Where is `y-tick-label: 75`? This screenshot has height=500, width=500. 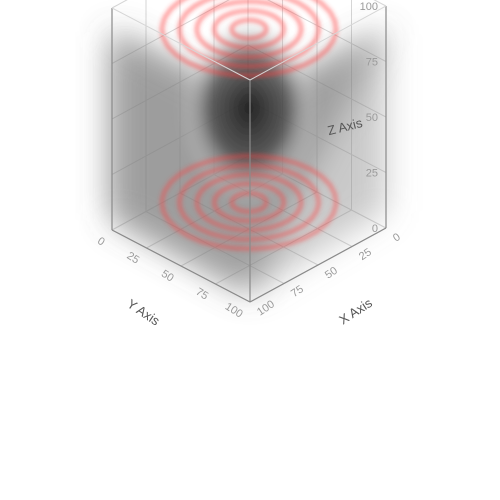
y-tick-label: 75 is located at coordinates (202, 294).